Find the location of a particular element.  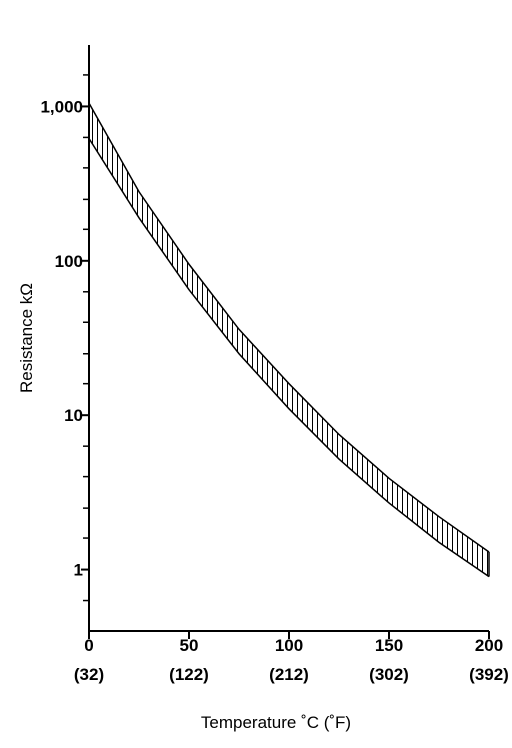

x-tick-label: 100 is located at coordinates (289, 645).